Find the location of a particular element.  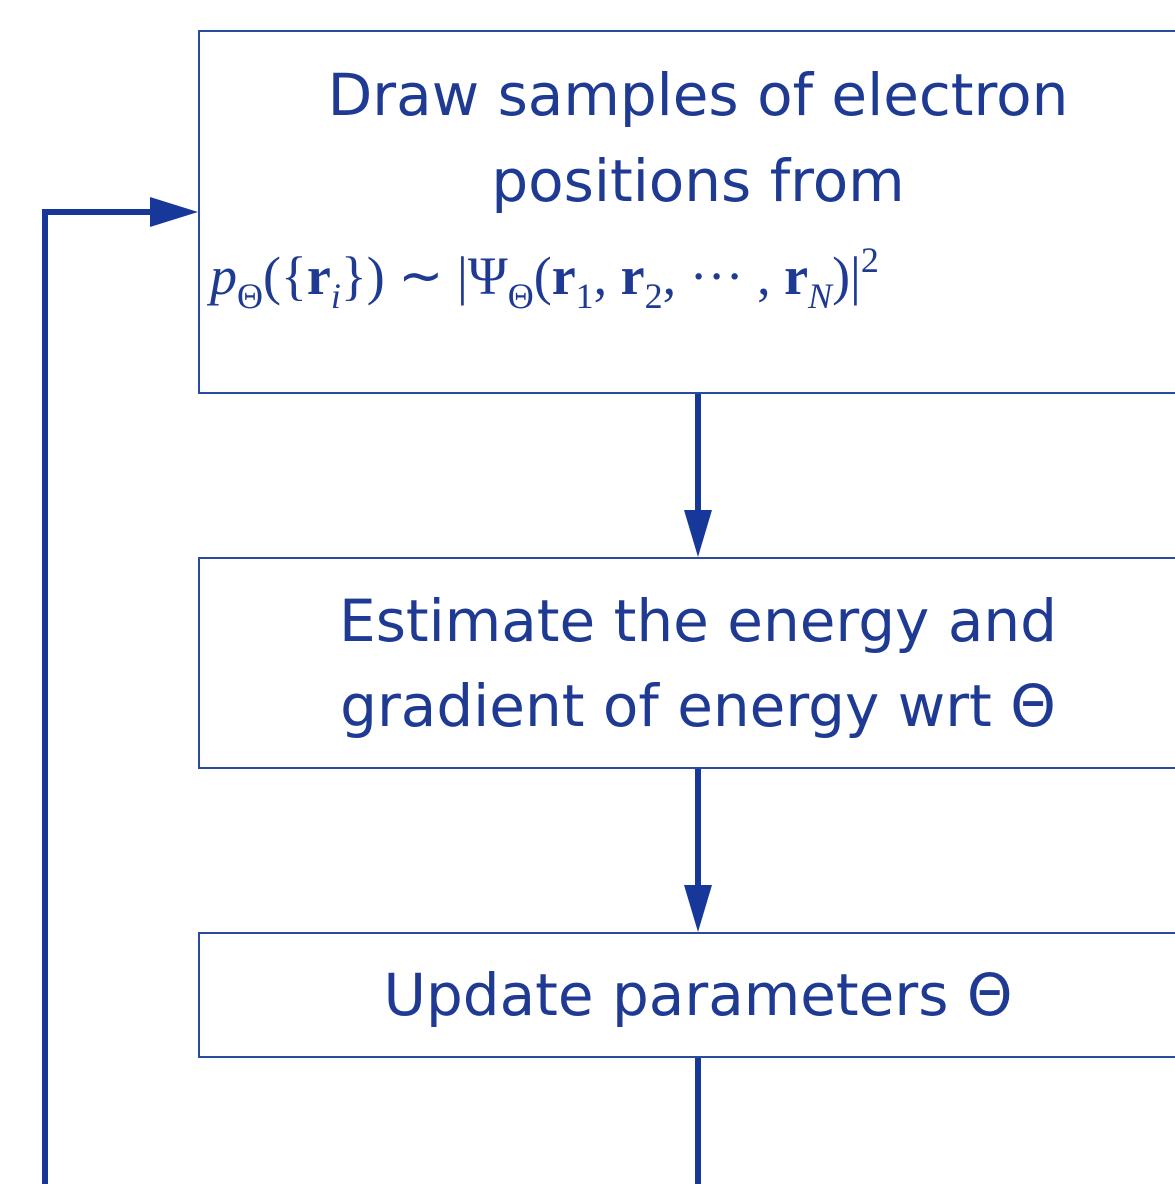

node-text: Draw samples of electron is located at coordinates (698, 95).